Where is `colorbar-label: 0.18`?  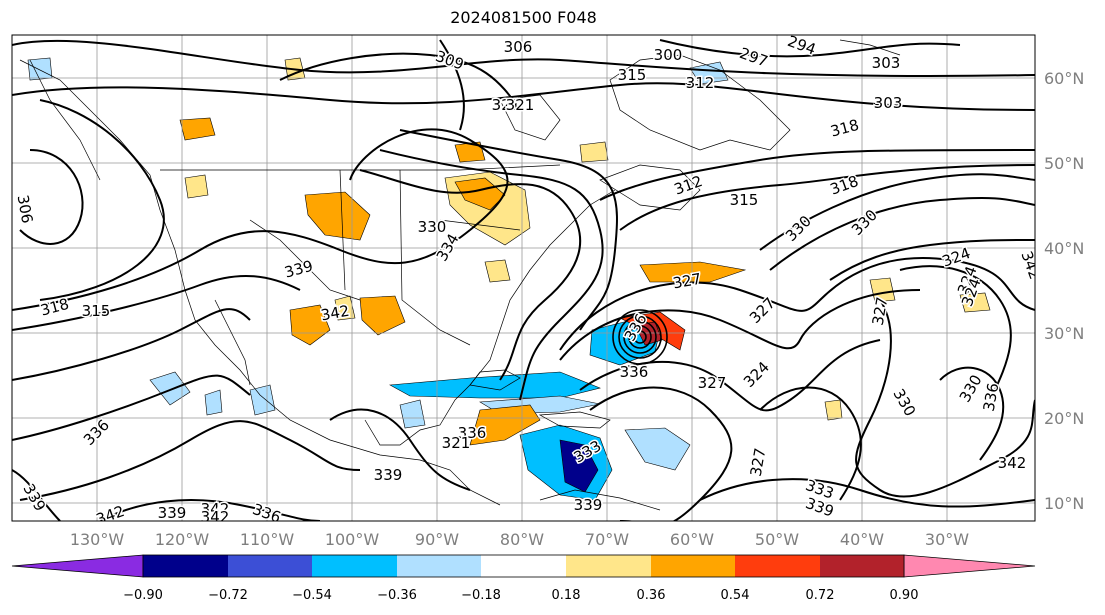
colorbar-label: 0.18 is located at coordinates (566, 595).